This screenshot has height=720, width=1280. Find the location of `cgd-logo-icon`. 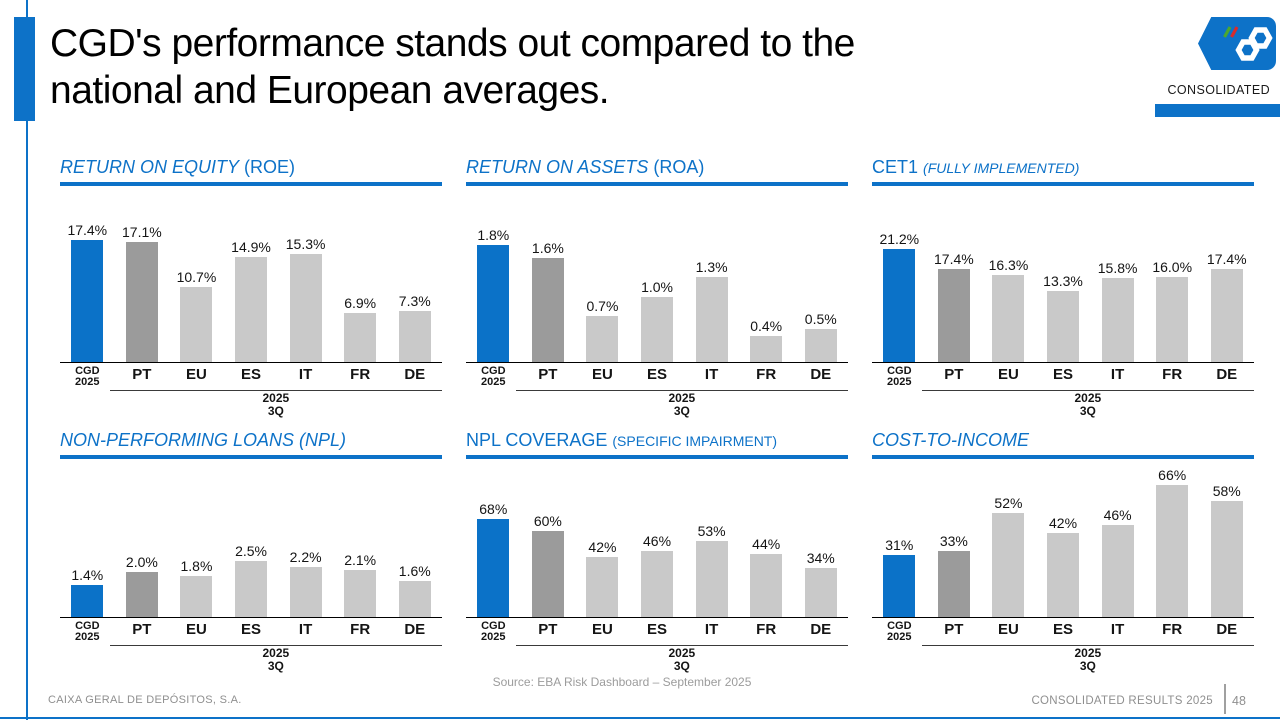

cgd-logo-icon is located at coordinates (1254, 44).